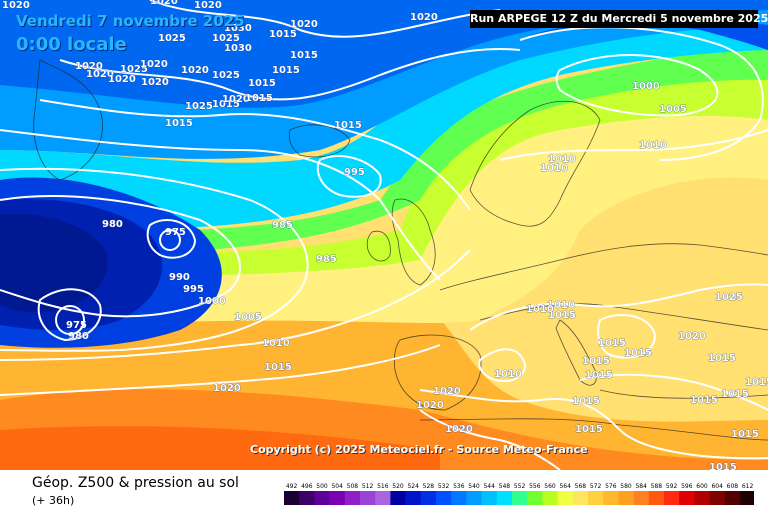  I want to click on pressure-label: 975, so click(76, 325).